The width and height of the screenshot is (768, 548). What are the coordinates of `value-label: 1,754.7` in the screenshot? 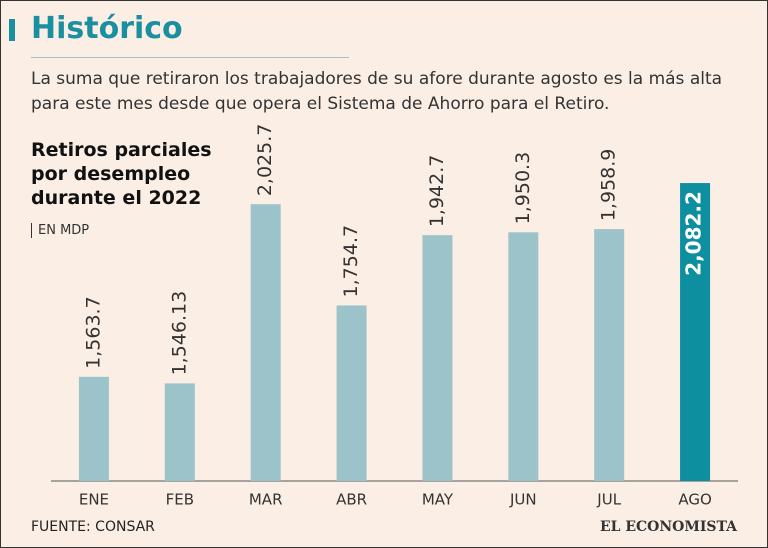 It's located at (351, 261).